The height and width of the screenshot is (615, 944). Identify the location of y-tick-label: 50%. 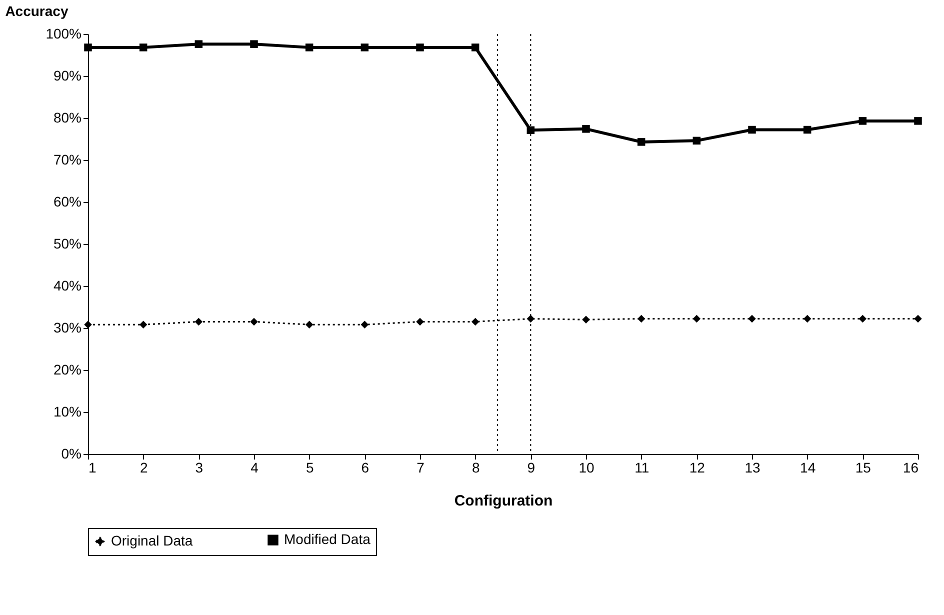
(67, 244).